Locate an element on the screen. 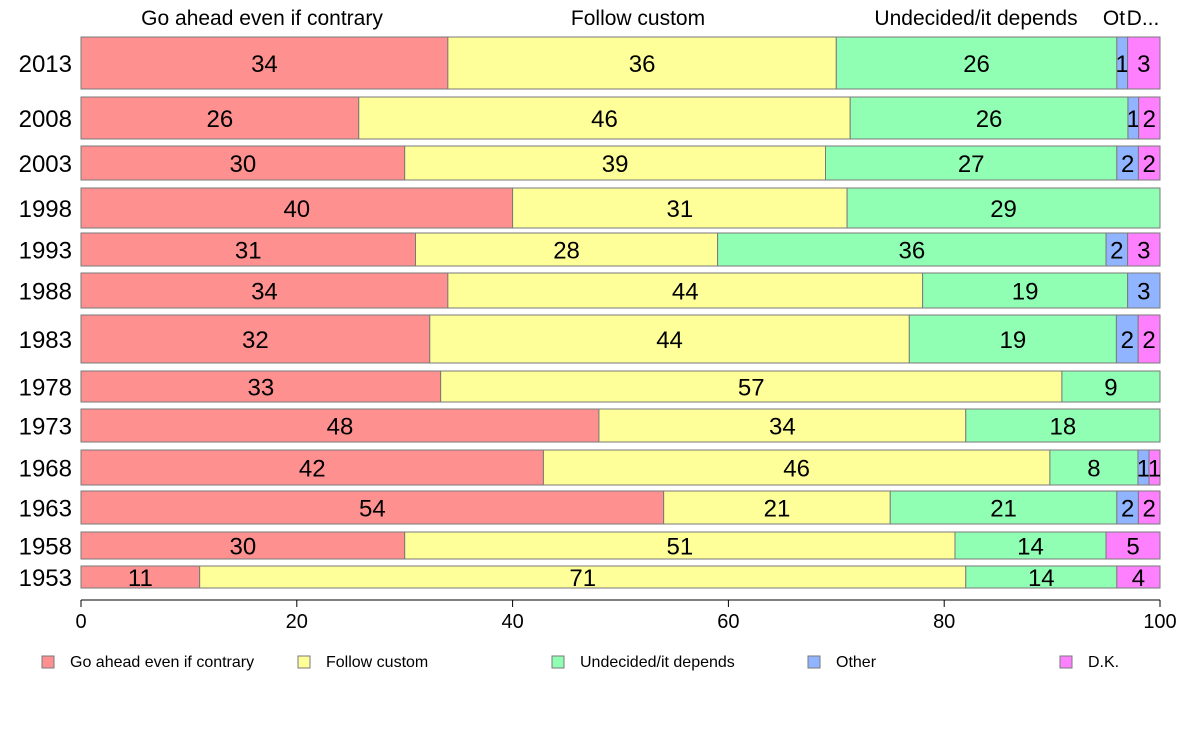 The image size is (1188, 736). bar-row-1978: 33 57 9 is located at coordinates (620, 386).